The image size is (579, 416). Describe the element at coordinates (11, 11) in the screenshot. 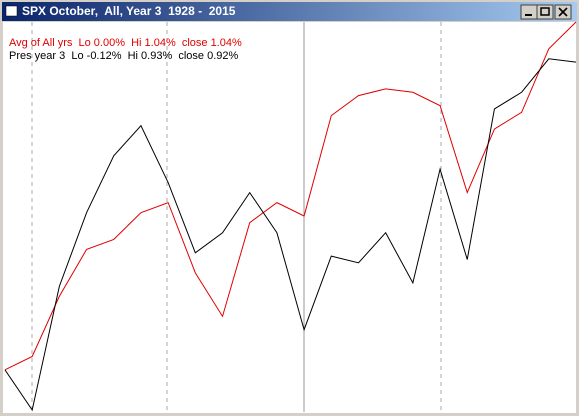

I see `app-icon` at that location.